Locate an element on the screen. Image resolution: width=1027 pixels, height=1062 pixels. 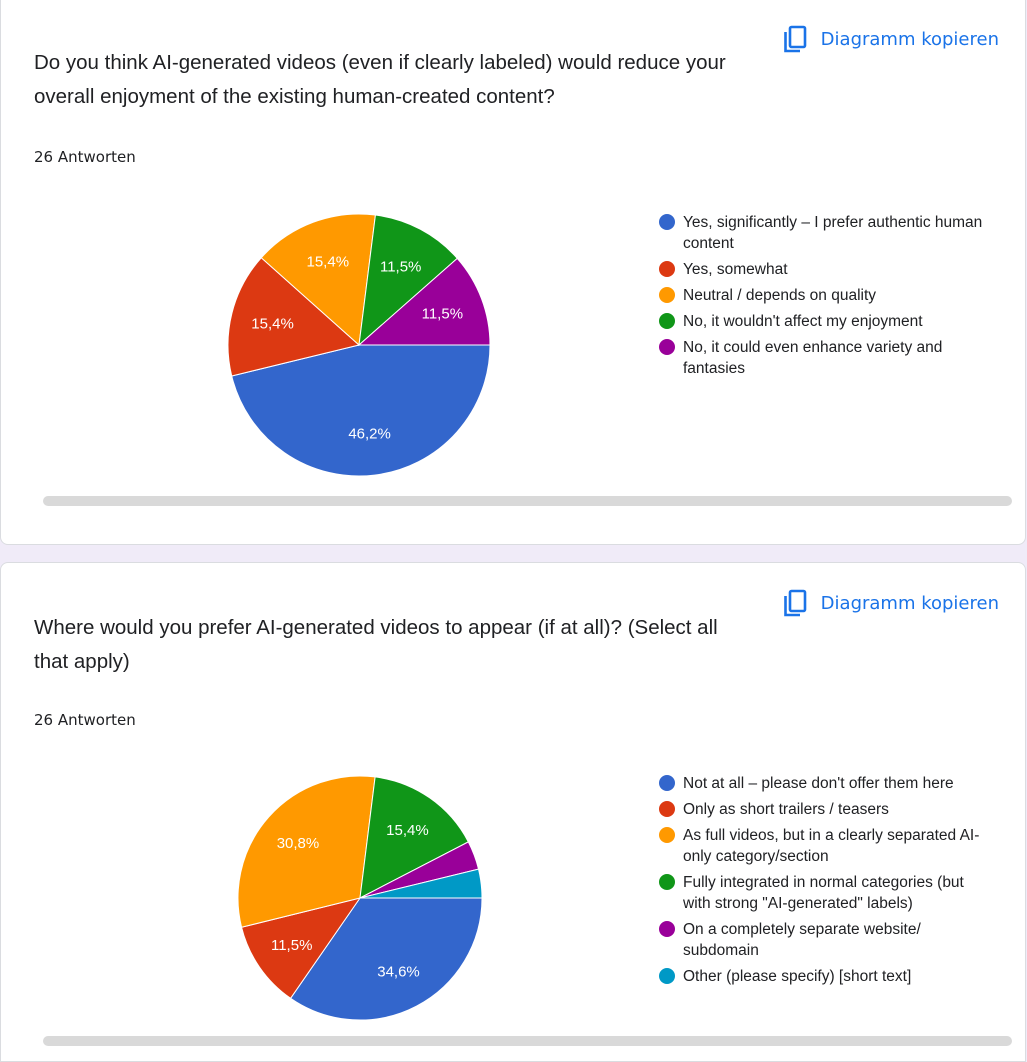
pie-chart: 46,2% 15,4% 15,4% 11,5% 11,5% is located at coordinates (359, 345).